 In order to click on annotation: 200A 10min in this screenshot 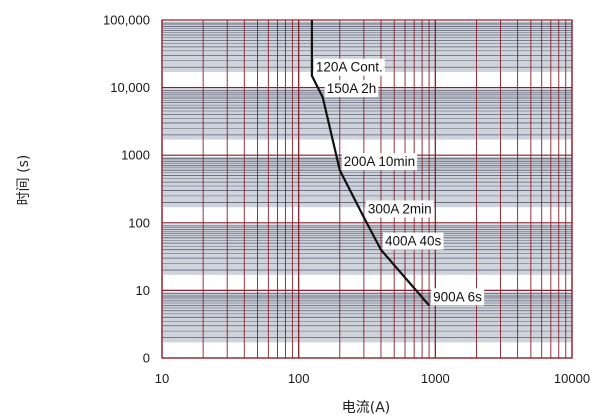, I will do `click(379, 162)`.